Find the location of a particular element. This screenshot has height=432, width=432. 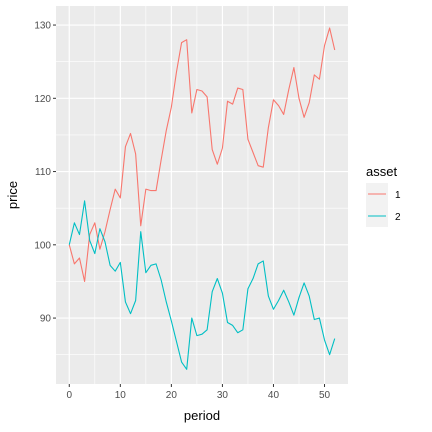

y-axis: 90 100 110 120 130 is located at coordinates (45, 173).